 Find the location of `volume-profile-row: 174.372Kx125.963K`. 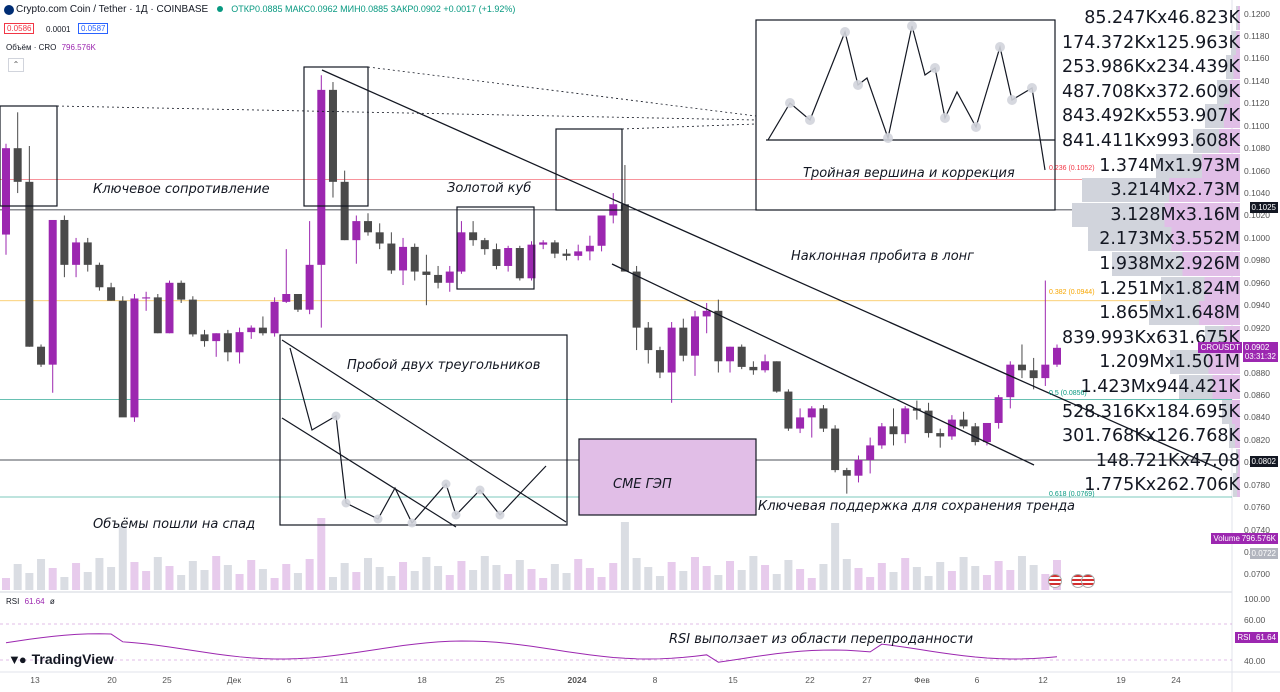

volume-profile-row: 174.372Kx125.963K is located at coordinates (1150, 42).